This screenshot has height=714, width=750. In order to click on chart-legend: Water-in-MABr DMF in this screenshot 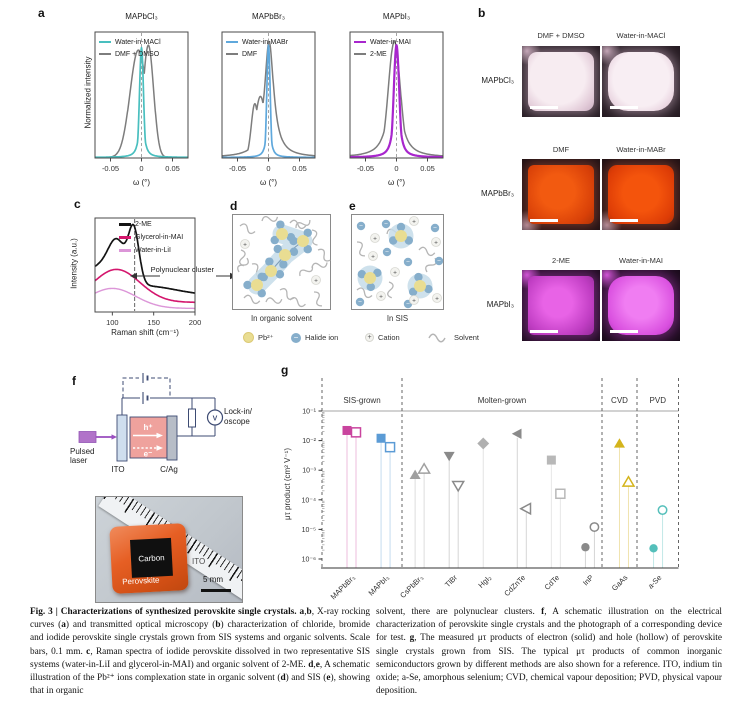, I will do `click(257, 48)`.